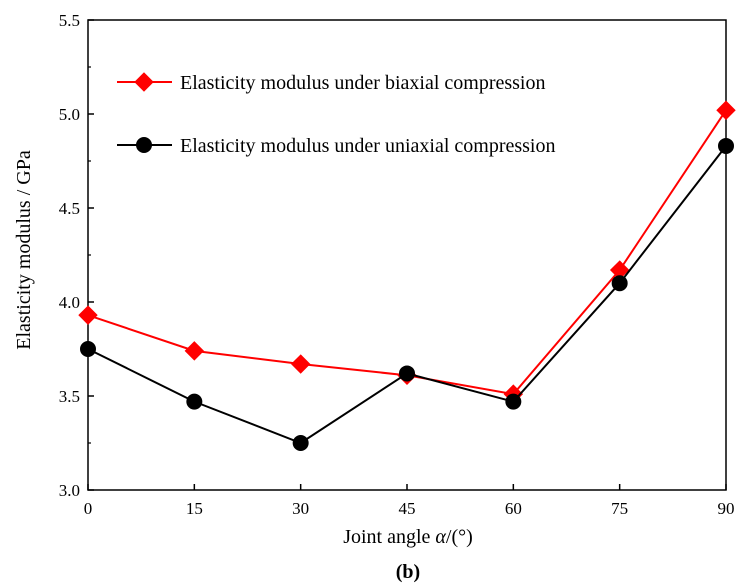 Image resolution: width=737 pixels, height=588 pixels. I want to click on x-axis-label: Joint angle α/(°), so click(408, 537).